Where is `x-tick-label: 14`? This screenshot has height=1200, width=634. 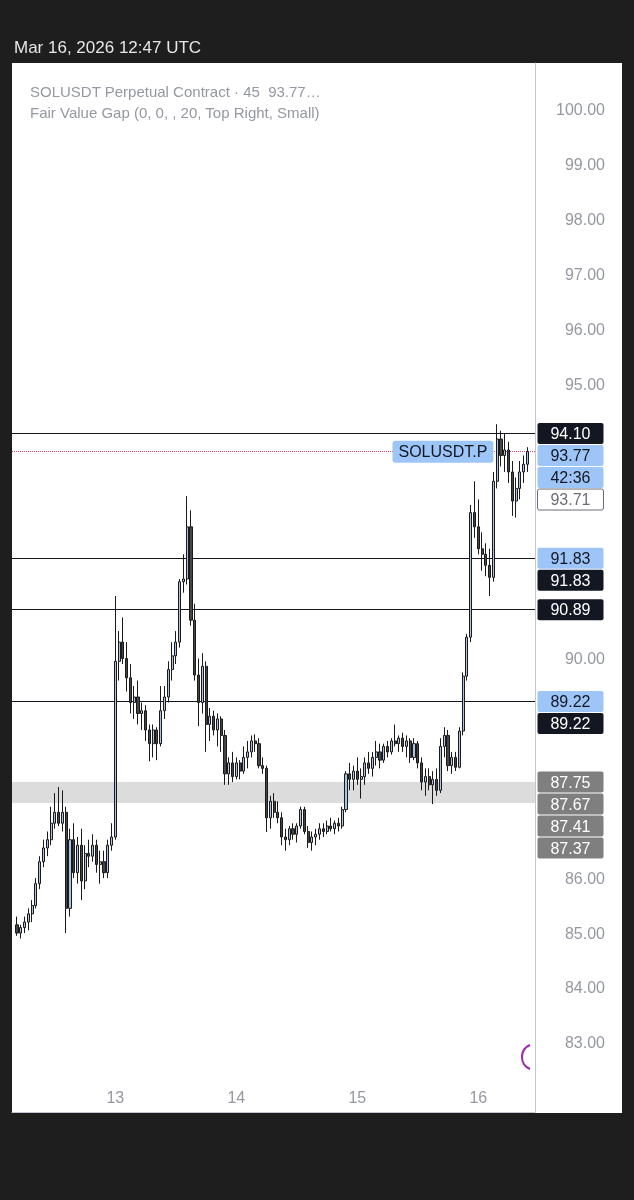 x-tick-label: 14 is located at coordinates (236, 1097).